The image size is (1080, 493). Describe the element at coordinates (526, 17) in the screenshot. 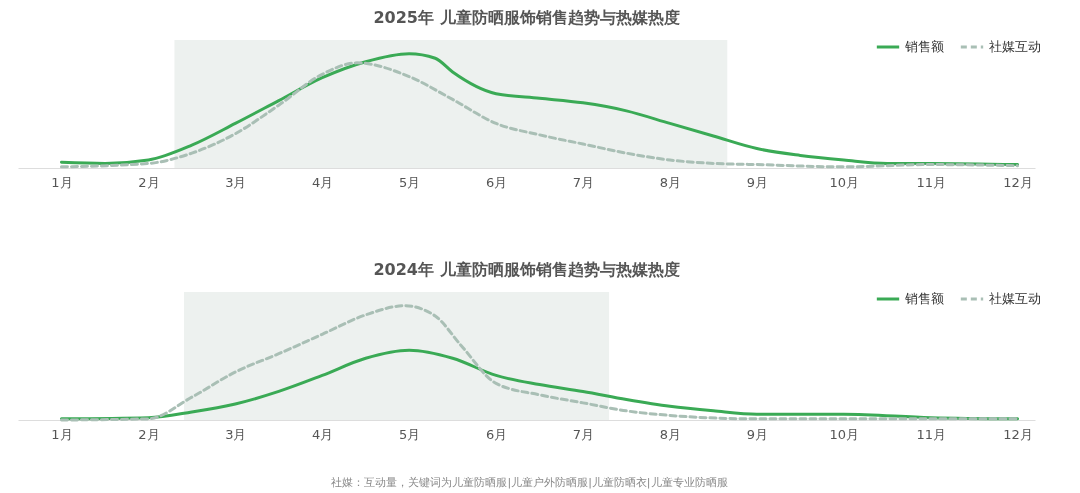

I see `chart-title: 2025年 儿童防晒服饰销售趋势与热媒热度` at that location.